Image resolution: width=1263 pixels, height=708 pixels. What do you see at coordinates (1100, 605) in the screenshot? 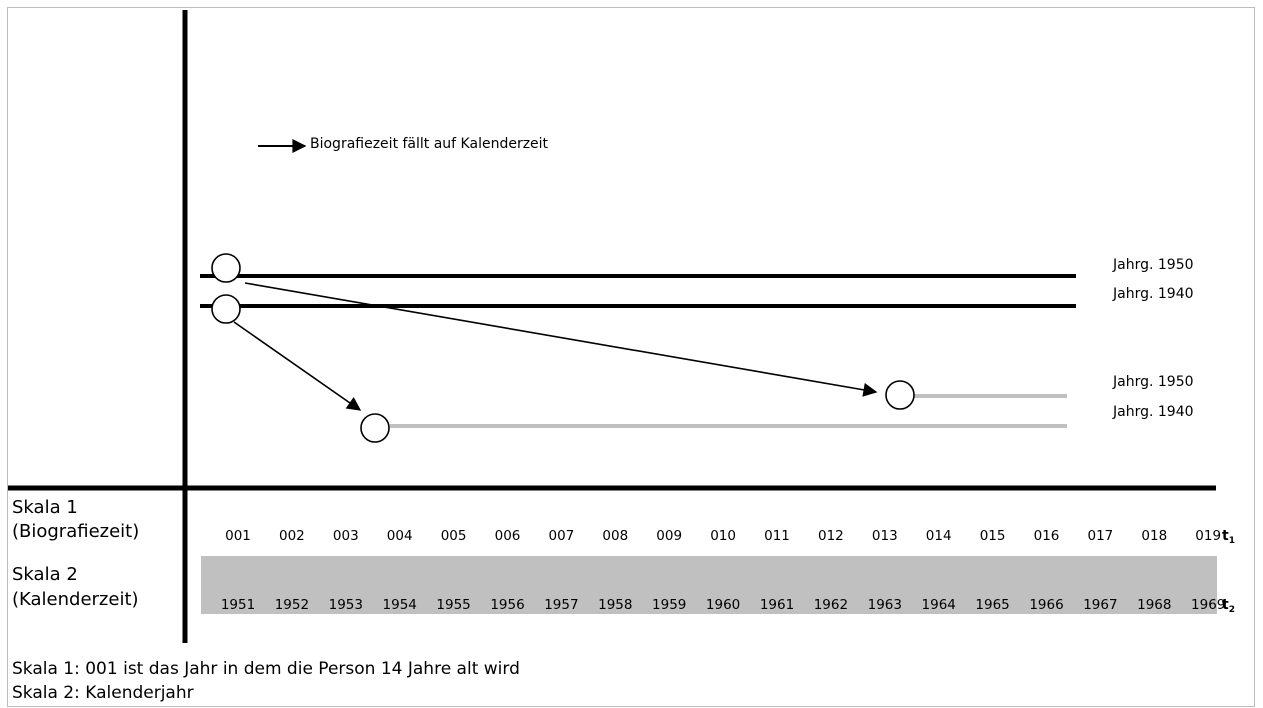
I see `scale2-tick-1967: 1967` at bounding box center [1100, 605].